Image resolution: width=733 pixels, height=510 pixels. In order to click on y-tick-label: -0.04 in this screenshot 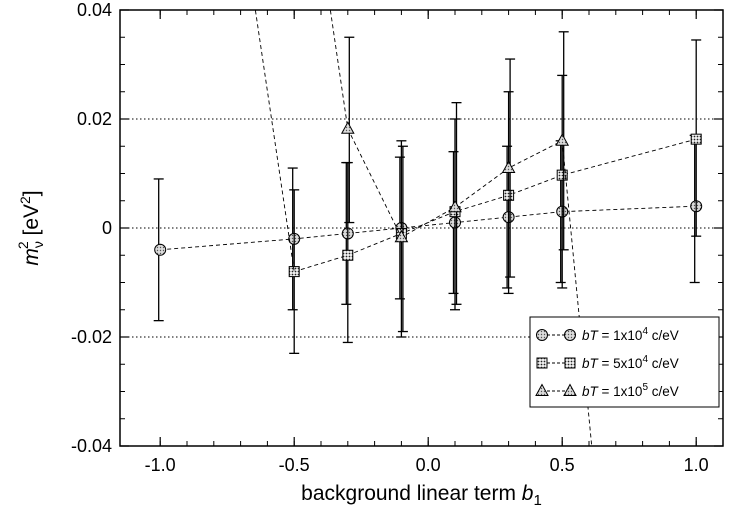, I will do `click(91, 446)`.